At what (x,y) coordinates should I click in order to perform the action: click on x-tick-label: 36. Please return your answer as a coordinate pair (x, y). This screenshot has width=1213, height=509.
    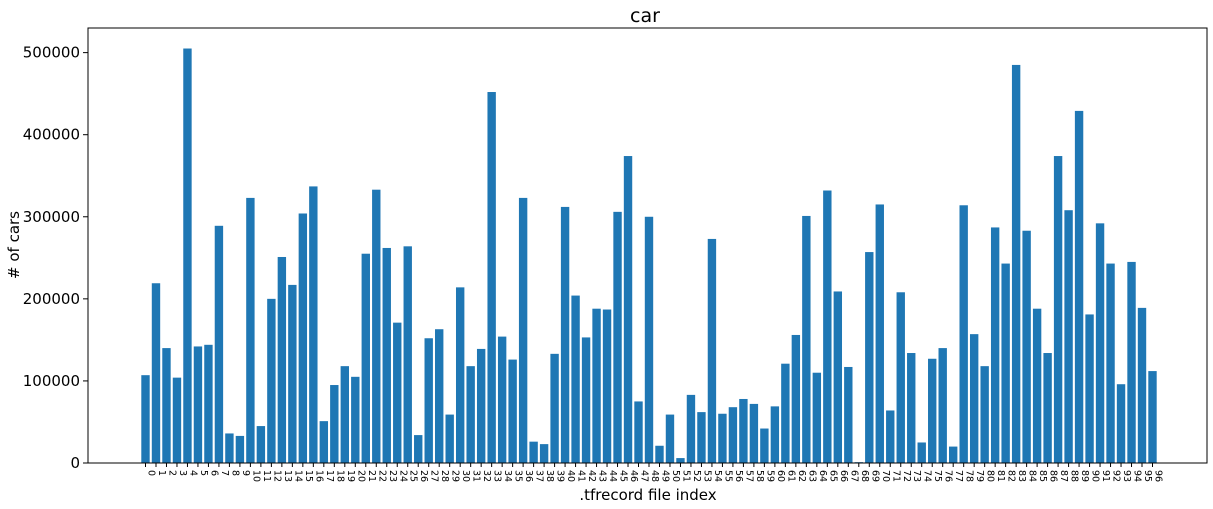
    Looking at the image, I should click on (528, 476).